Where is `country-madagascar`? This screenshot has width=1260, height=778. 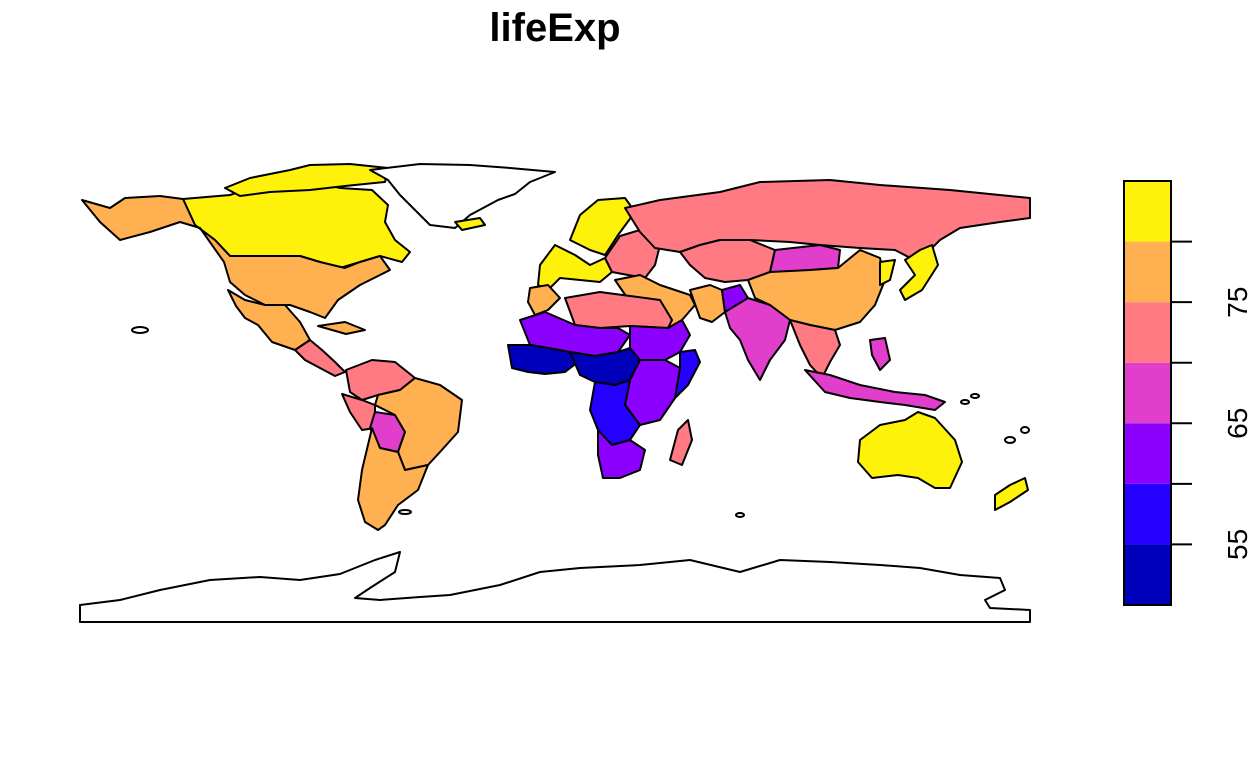
country-madagascar is located at coordinates (681, 442).